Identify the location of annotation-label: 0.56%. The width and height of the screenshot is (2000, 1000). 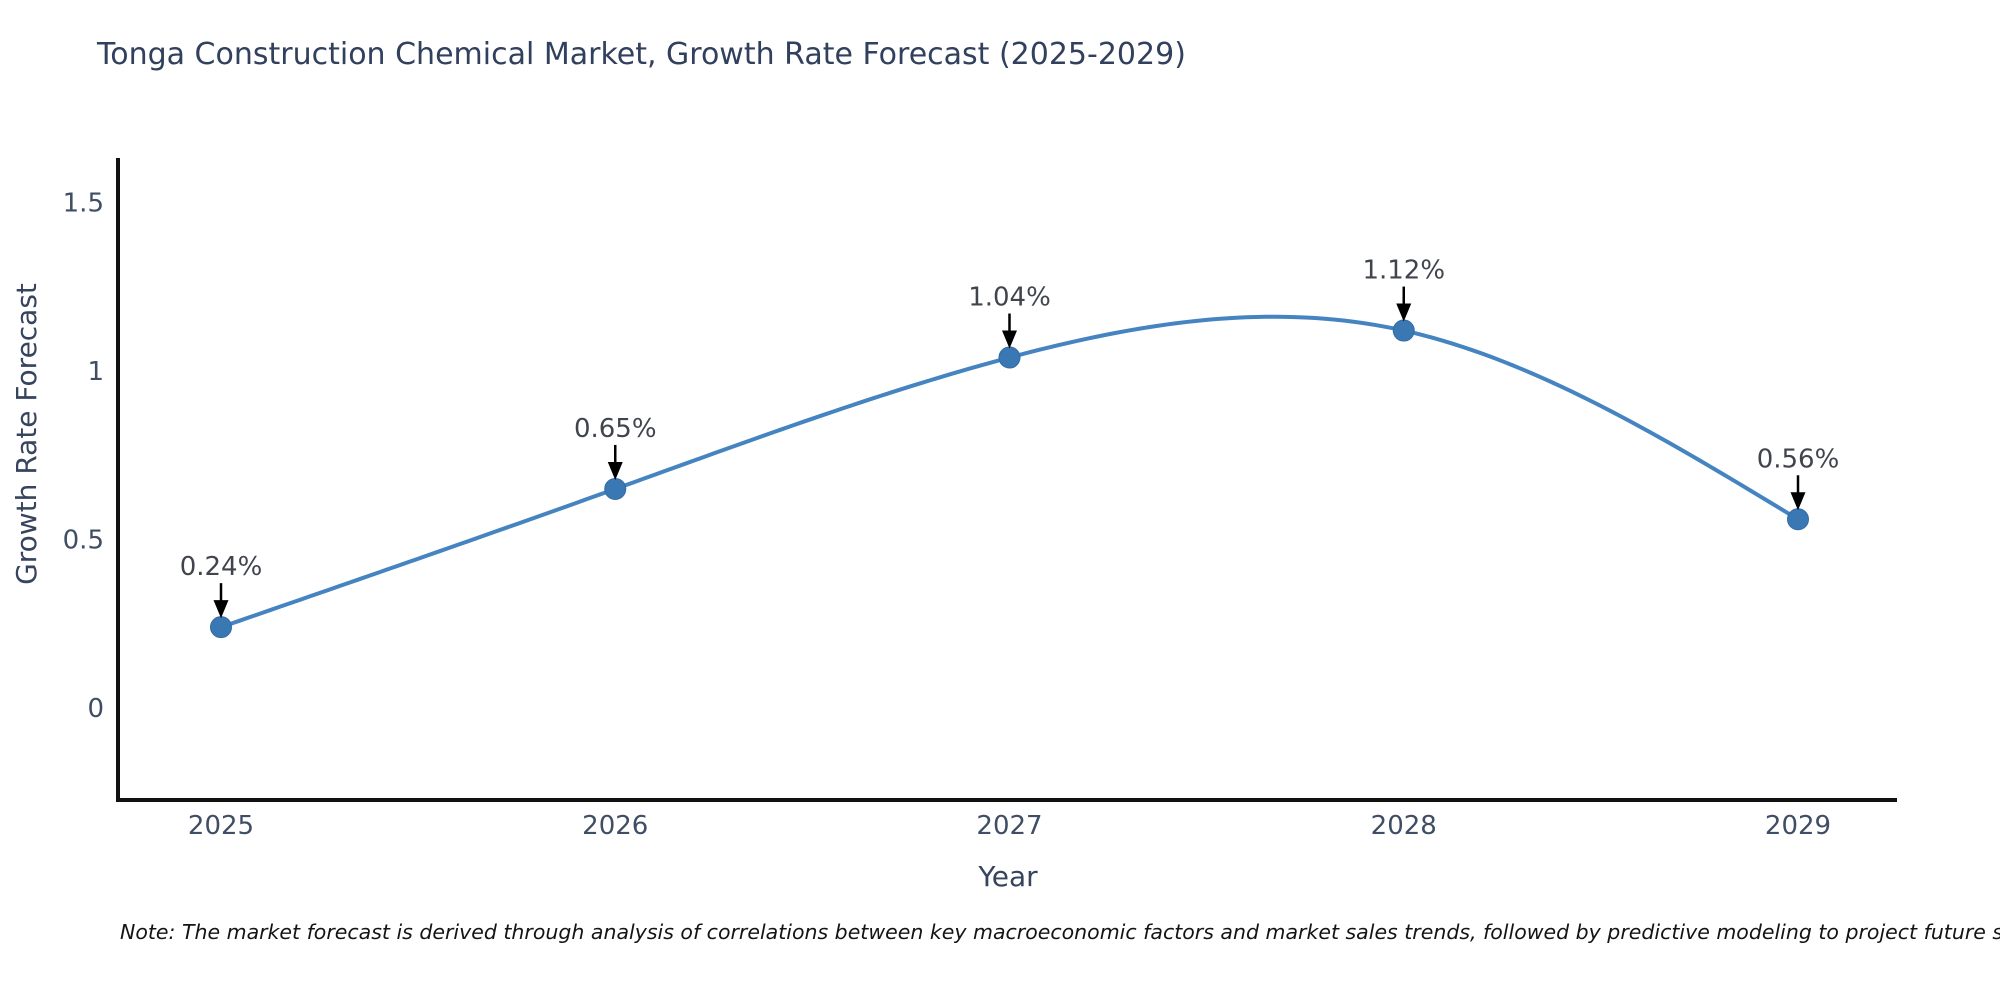
(1798, 459).